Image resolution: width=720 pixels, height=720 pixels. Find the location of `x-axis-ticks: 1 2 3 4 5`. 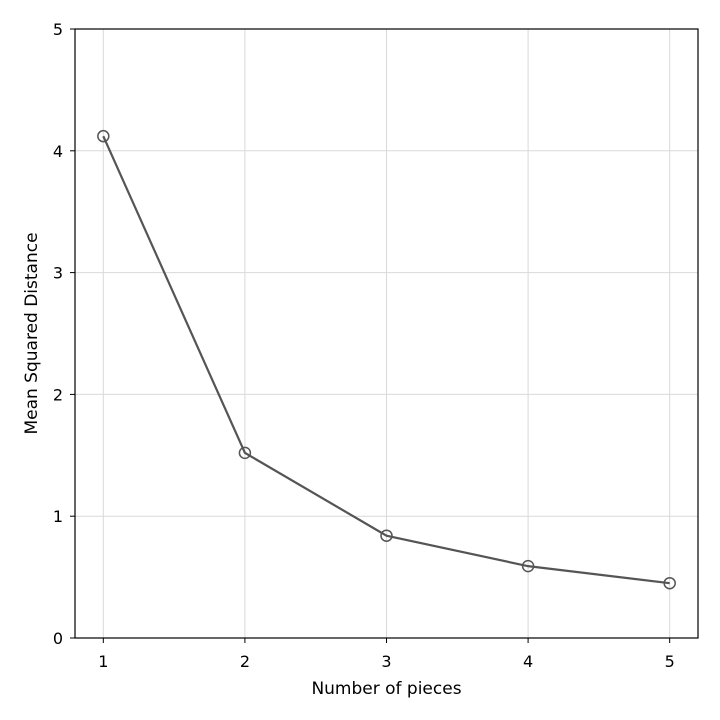

x-axis-ticks: 1 2 3 4 5 is located at coordinates (386, 654).